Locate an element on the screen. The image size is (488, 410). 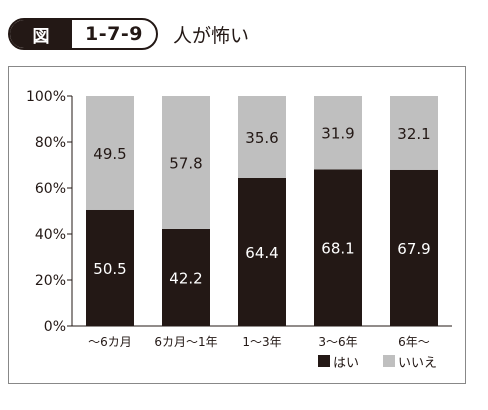
data-label-hai: 64.4 is located at coordinates (261, 253).